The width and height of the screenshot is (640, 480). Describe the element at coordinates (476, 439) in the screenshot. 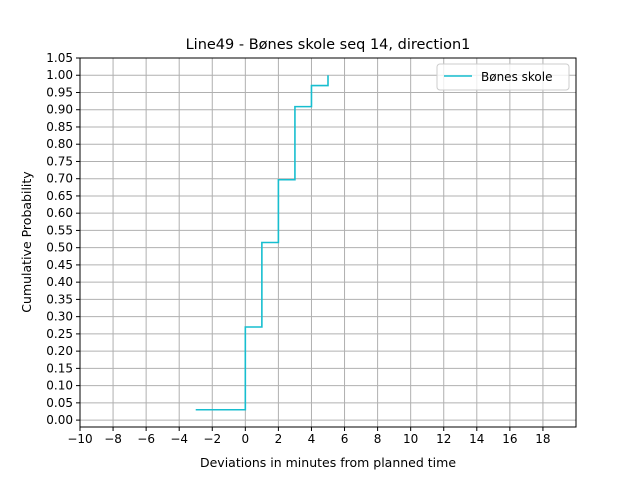

I see `x-tick-label: 14` at that location.